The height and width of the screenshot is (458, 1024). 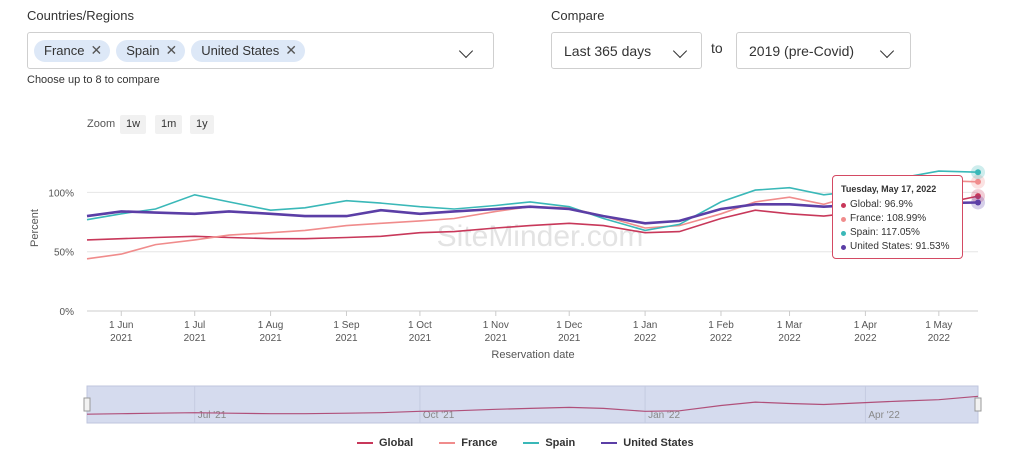 I want to click on compare-label: Compare, so click(x=578, y=15).